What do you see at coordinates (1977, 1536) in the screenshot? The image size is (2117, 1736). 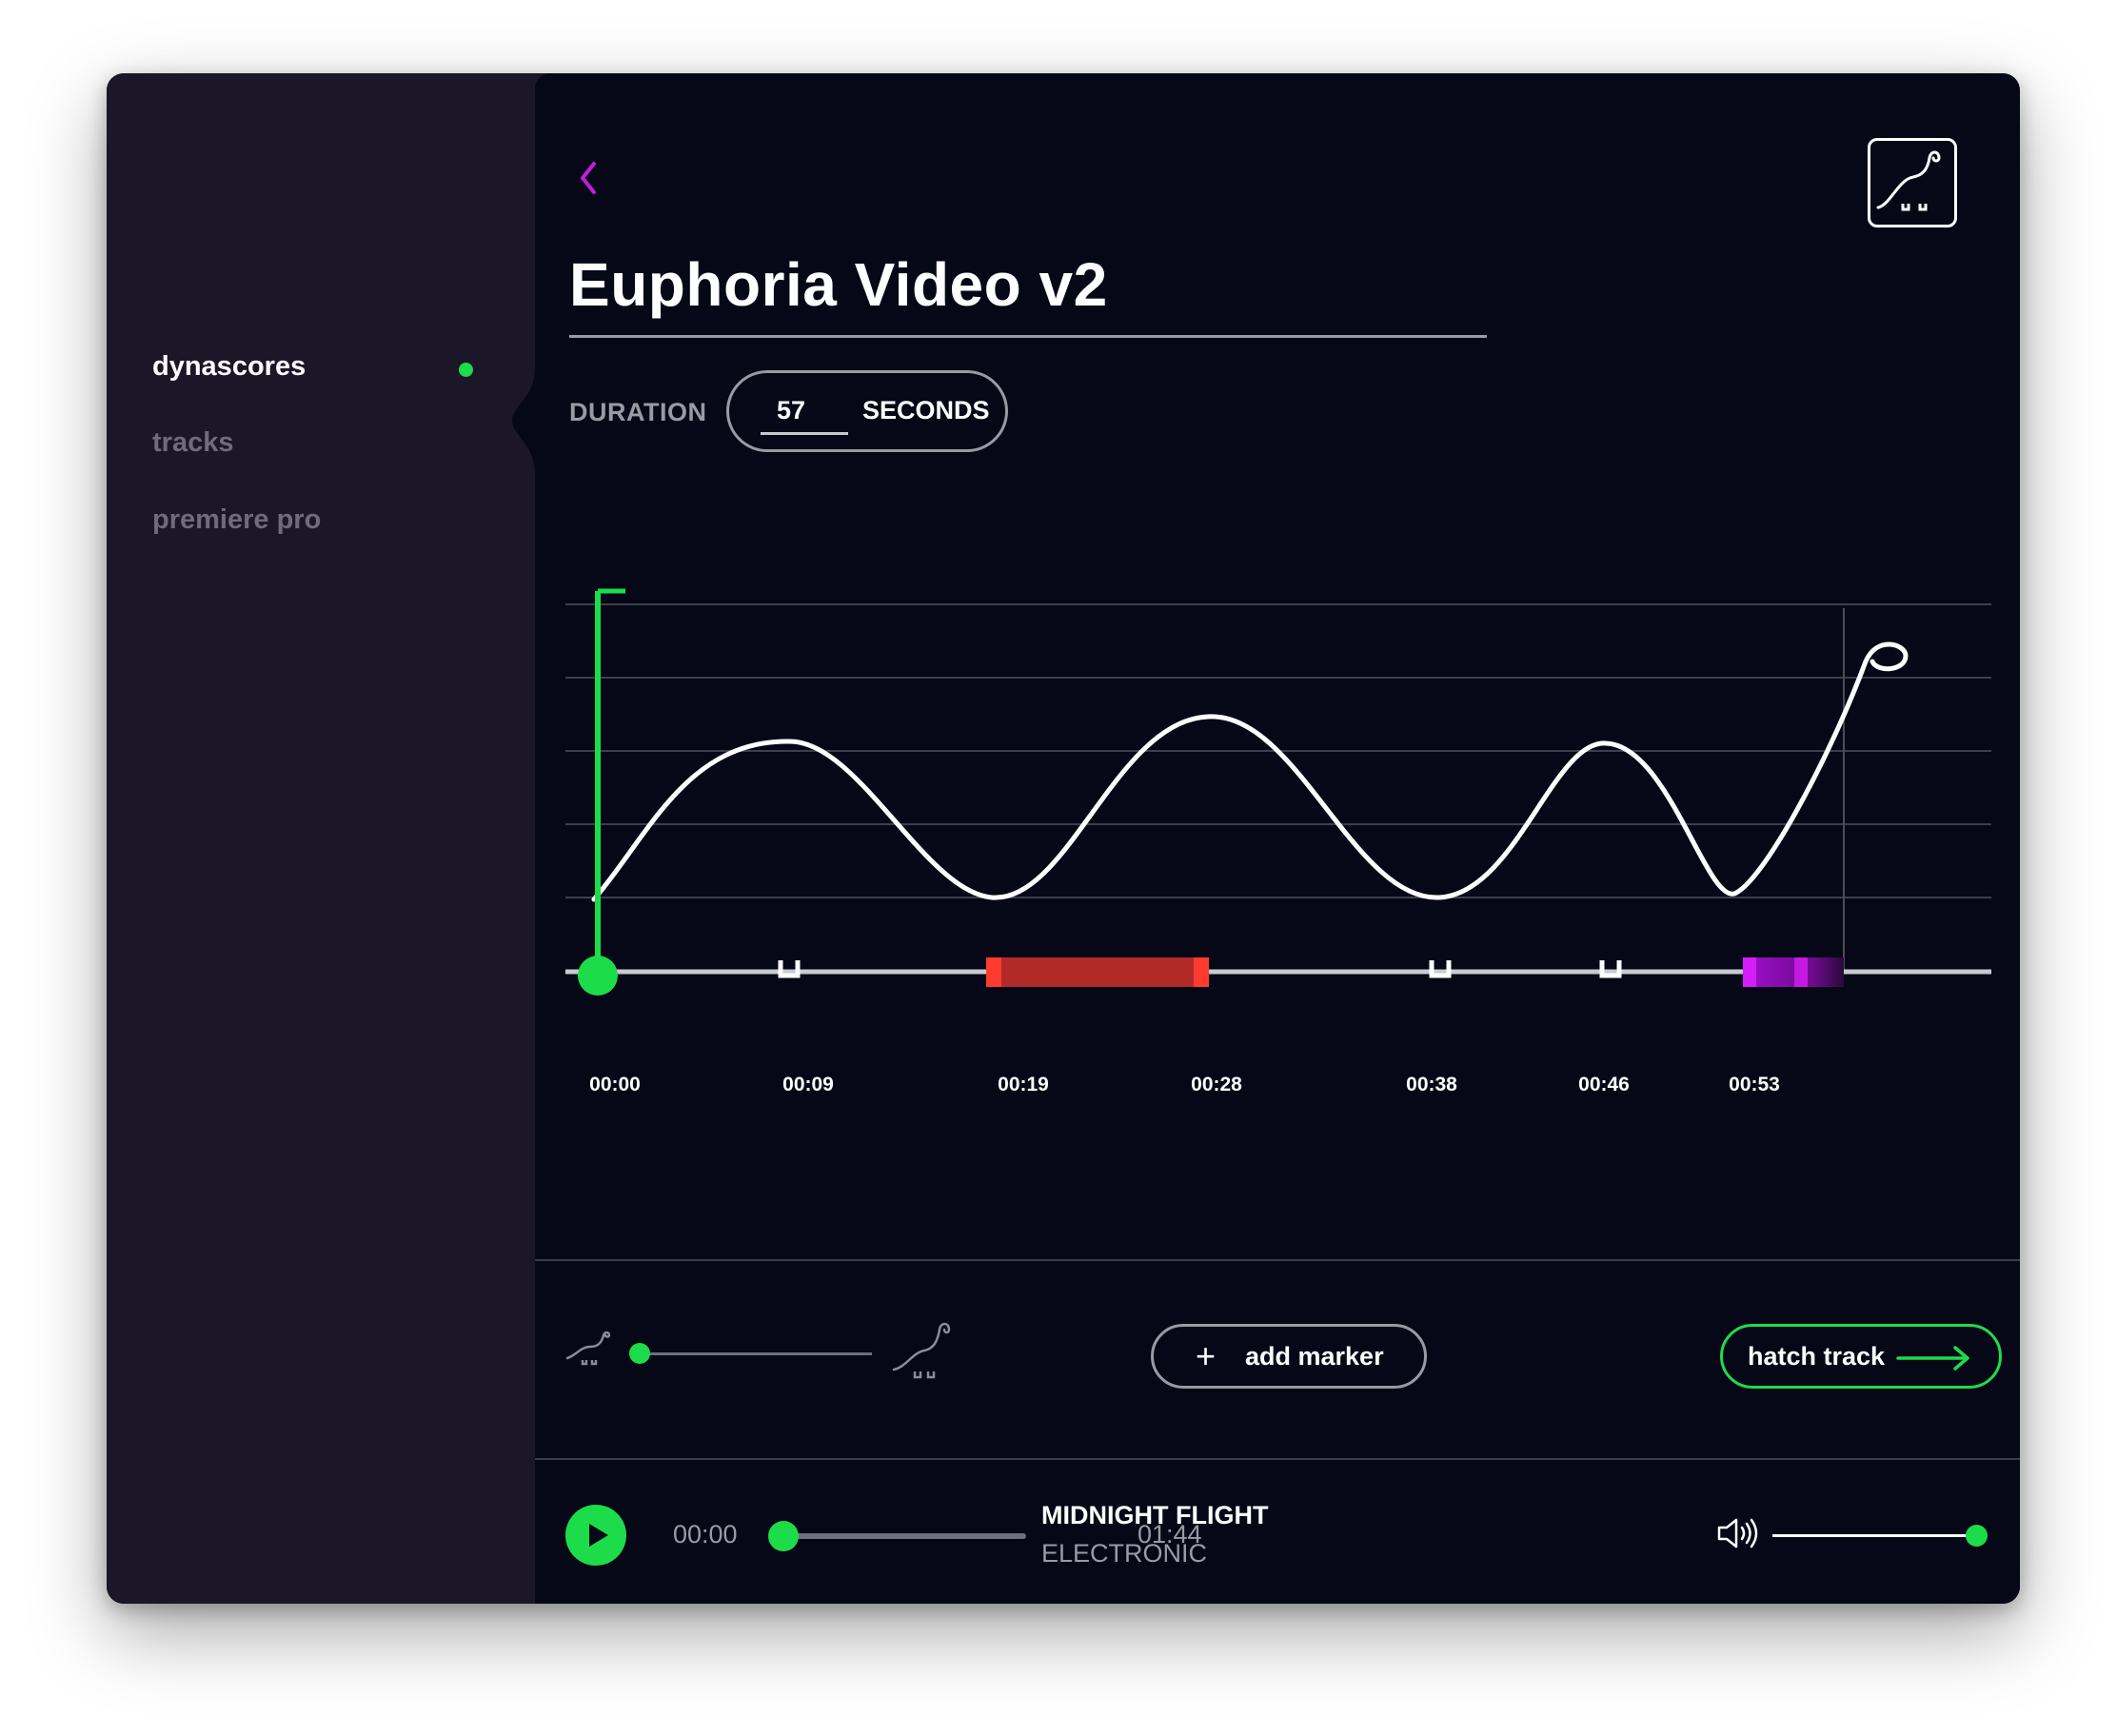 I see `volume-slider-knob` at bounding box center [1977, 1536].